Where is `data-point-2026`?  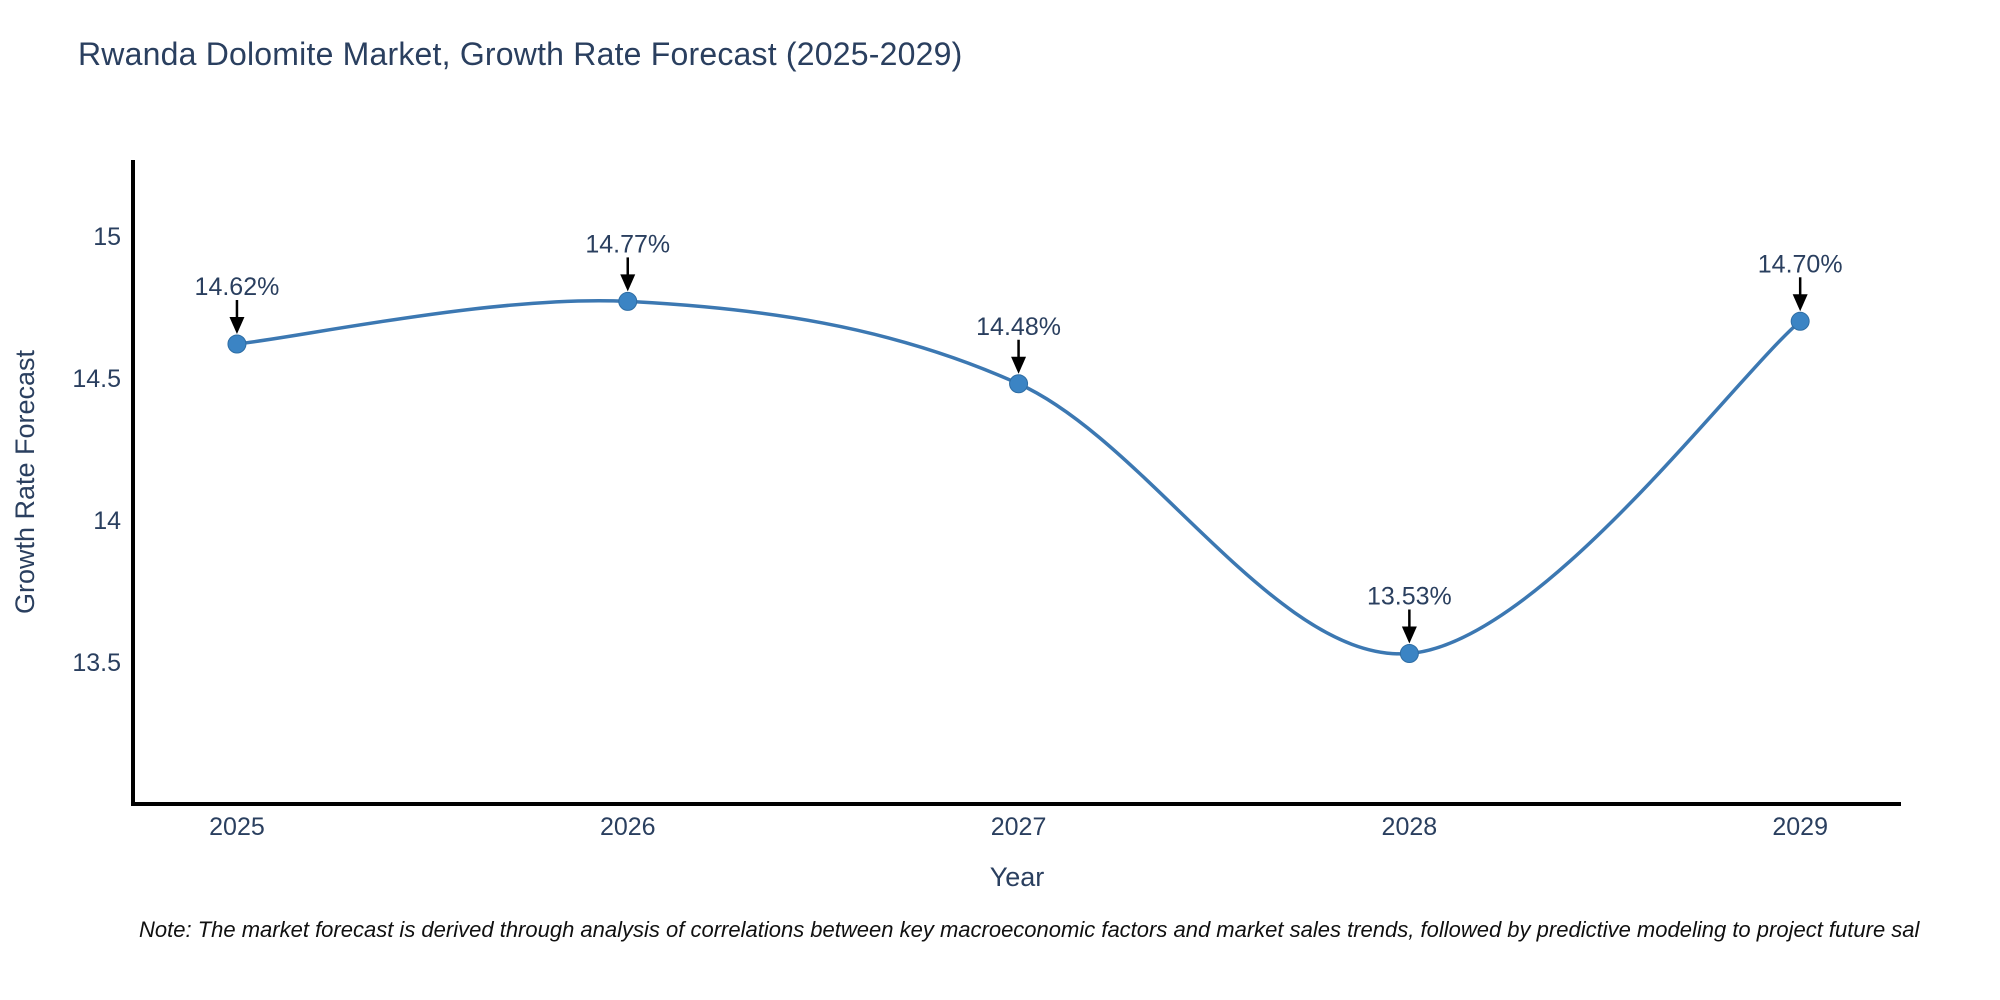
data-point-2026 is located at coordinates (628, 301).